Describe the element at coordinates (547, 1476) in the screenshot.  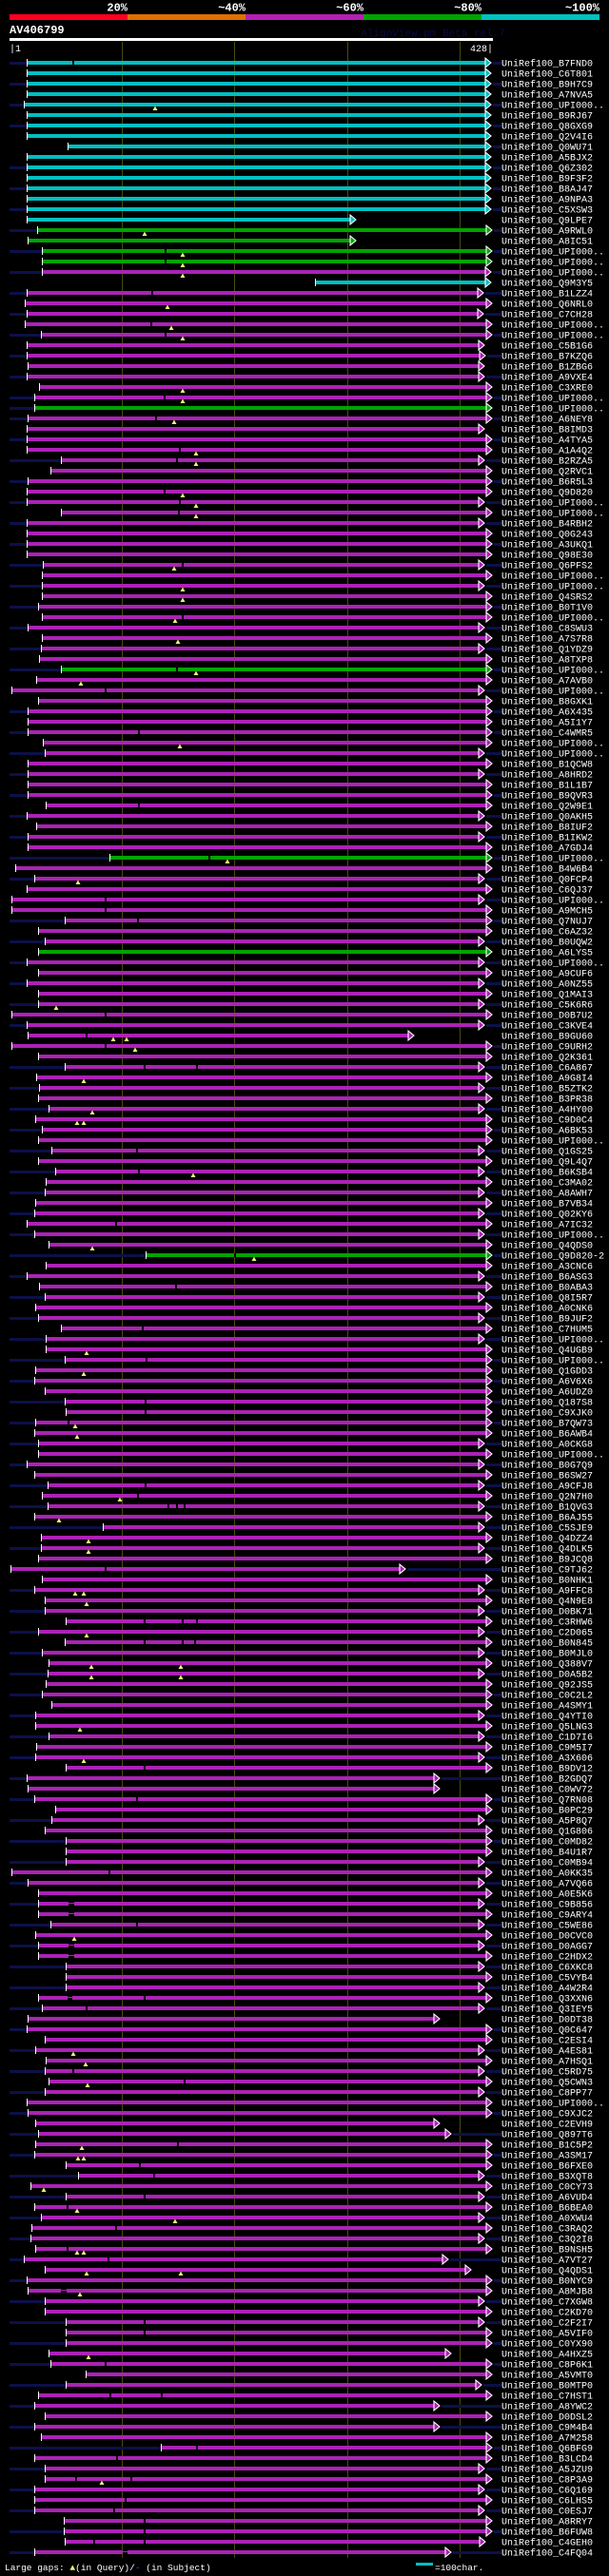
I see `svg-text: UniRef100_B6SW27` at that location.